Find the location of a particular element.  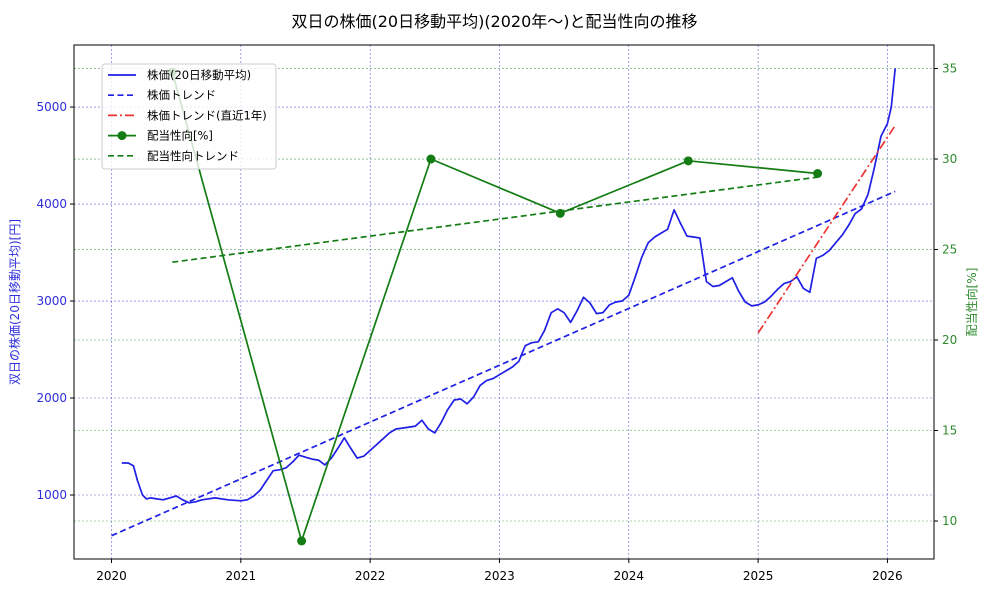

x-tick-label: 2021 is located at coordinates (241, 576).